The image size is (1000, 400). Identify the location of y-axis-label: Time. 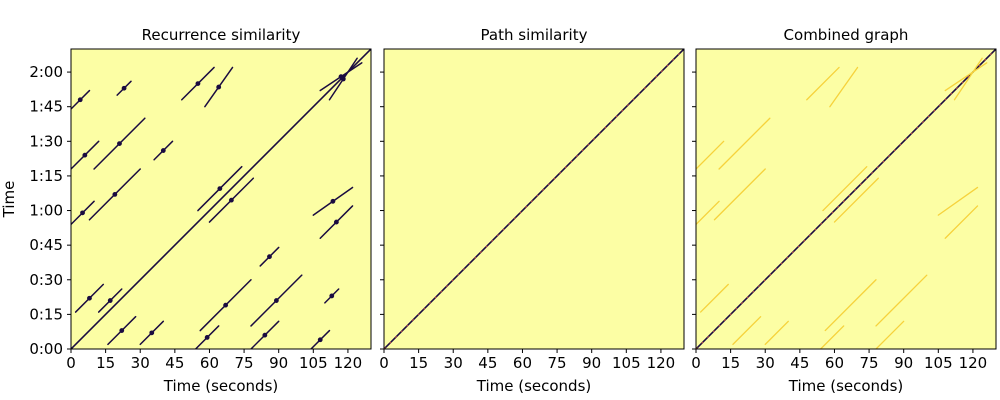
(9, 200).